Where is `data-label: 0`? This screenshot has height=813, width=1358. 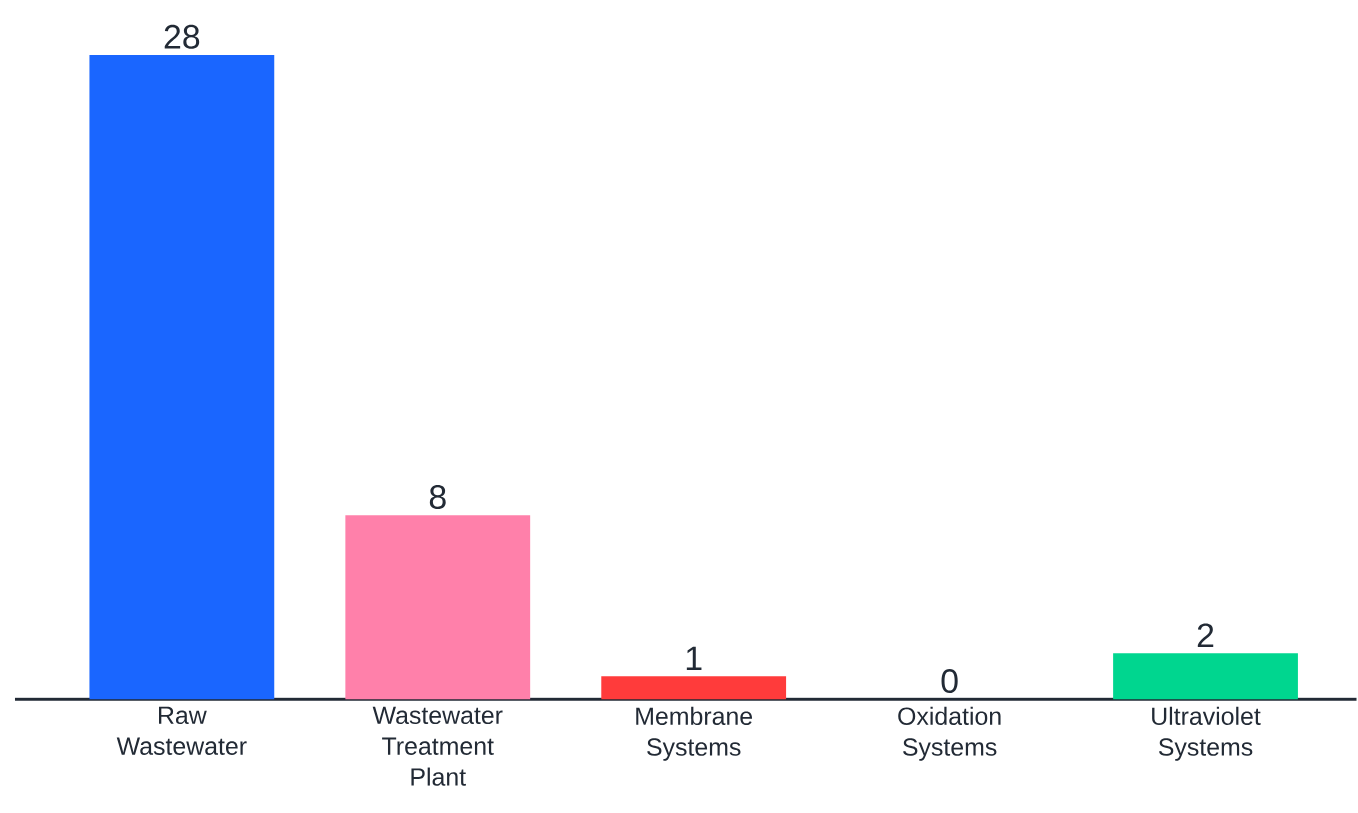
data-label: 0 is located at coordinates (949, 681).